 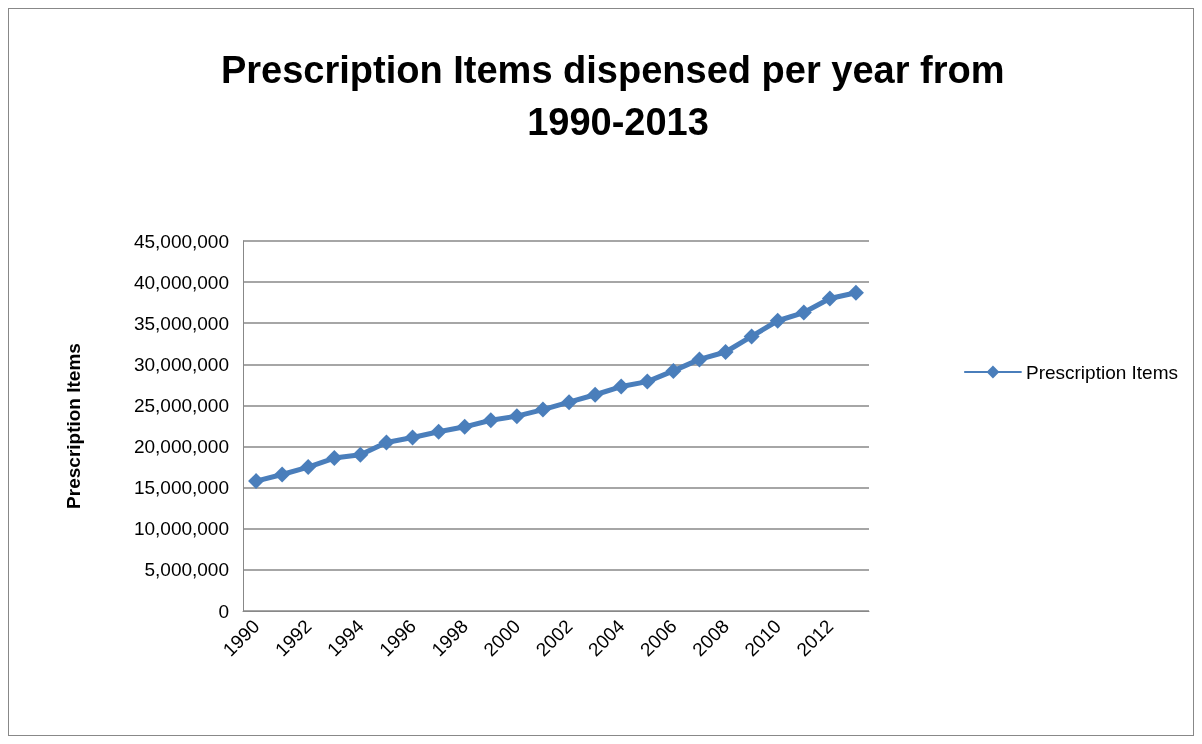 I want to click on y-tick-label: 10,000,000, so click(x=181, y=529).